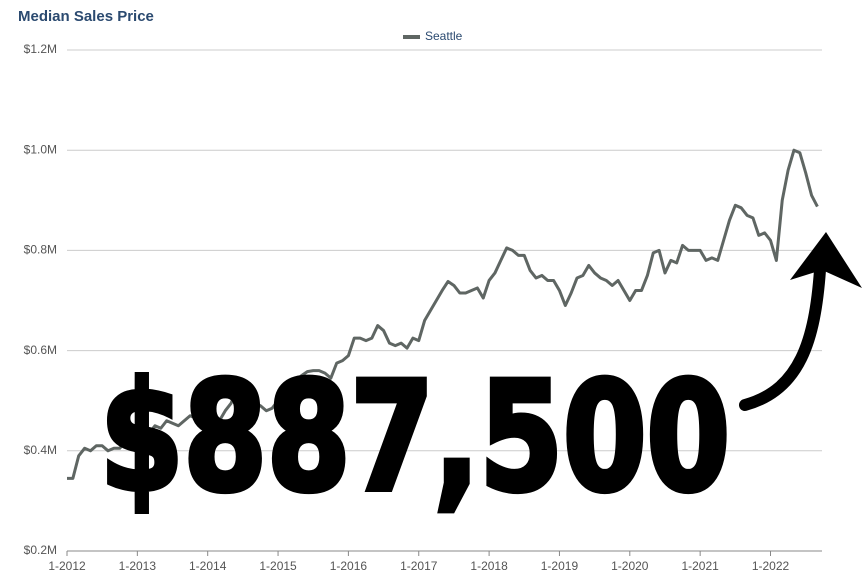  Describe the element at coordinates (419, 566) in the screenshot. I see `x-tick-label: 1-2017` at that location.